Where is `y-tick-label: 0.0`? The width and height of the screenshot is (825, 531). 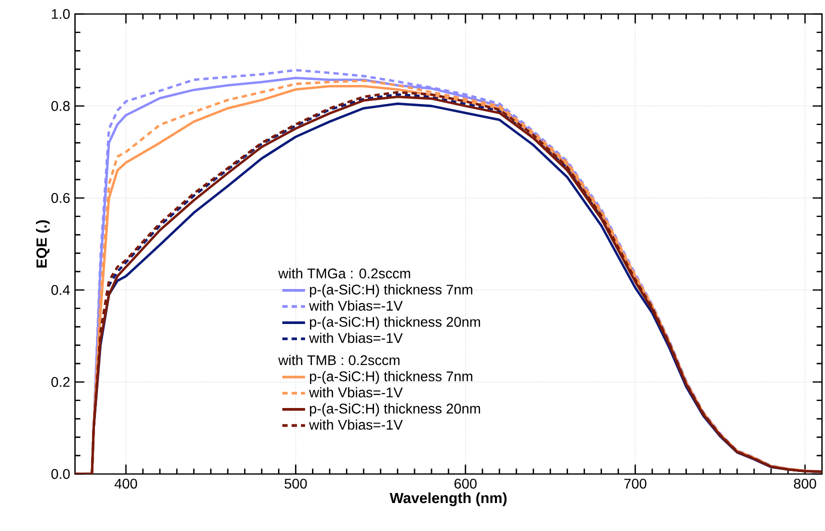
y-tick-label: 0.0 is located at coordinates (60, 474).